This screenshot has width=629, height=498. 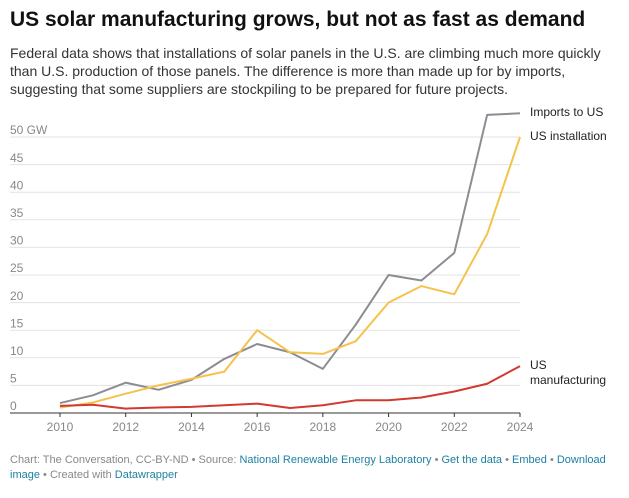 I want to click on footer-link: Get the data, so click(x=472, y=460).